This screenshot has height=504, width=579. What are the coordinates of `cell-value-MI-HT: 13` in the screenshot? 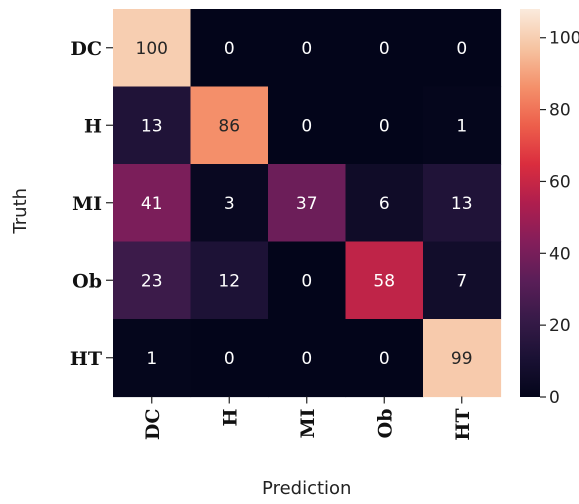 It's located at (462, 204).